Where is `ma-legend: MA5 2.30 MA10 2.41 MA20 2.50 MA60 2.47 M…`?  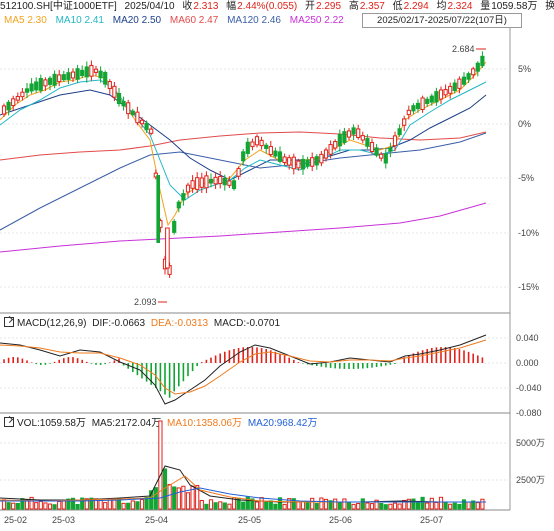 ma-legend: MA5 2.30 MA10 2.41 MA20 2.50 MA60 2.47 M… is located at coordinates (177, 21).